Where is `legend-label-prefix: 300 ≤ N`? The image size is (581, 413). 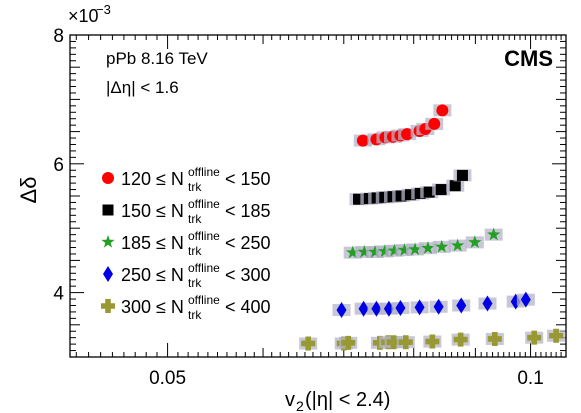
legend-label-prefix: 300 ≤ N is located at coordinates (152, 307).